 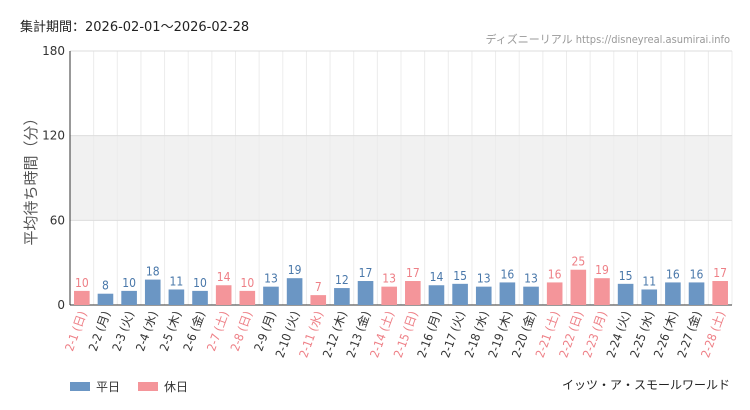 I want to click on legend-label-weekday: 平日, so click(x=108, y=387).